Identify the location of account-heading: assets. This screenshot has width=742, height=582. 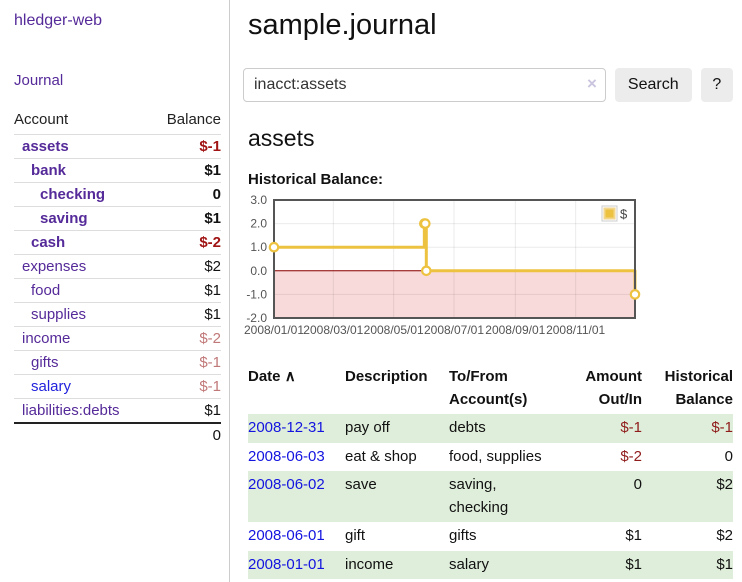
(281, 138).